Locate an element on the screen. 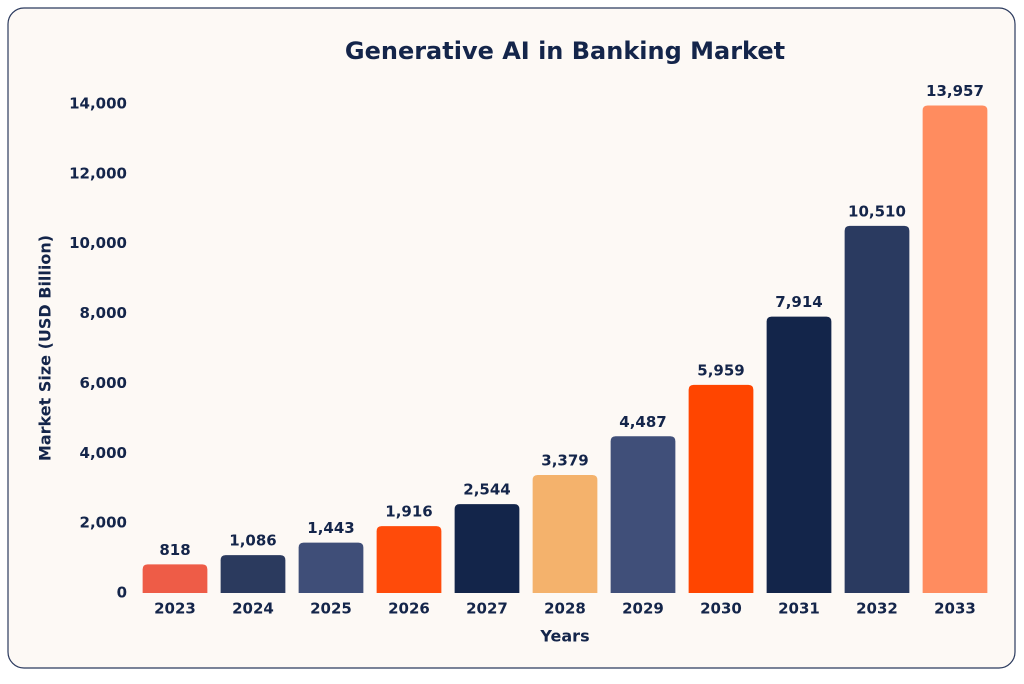 The image size is (1024, 684). chart-title: Generative AI in Banking Market is located at coordinates (565, 51).